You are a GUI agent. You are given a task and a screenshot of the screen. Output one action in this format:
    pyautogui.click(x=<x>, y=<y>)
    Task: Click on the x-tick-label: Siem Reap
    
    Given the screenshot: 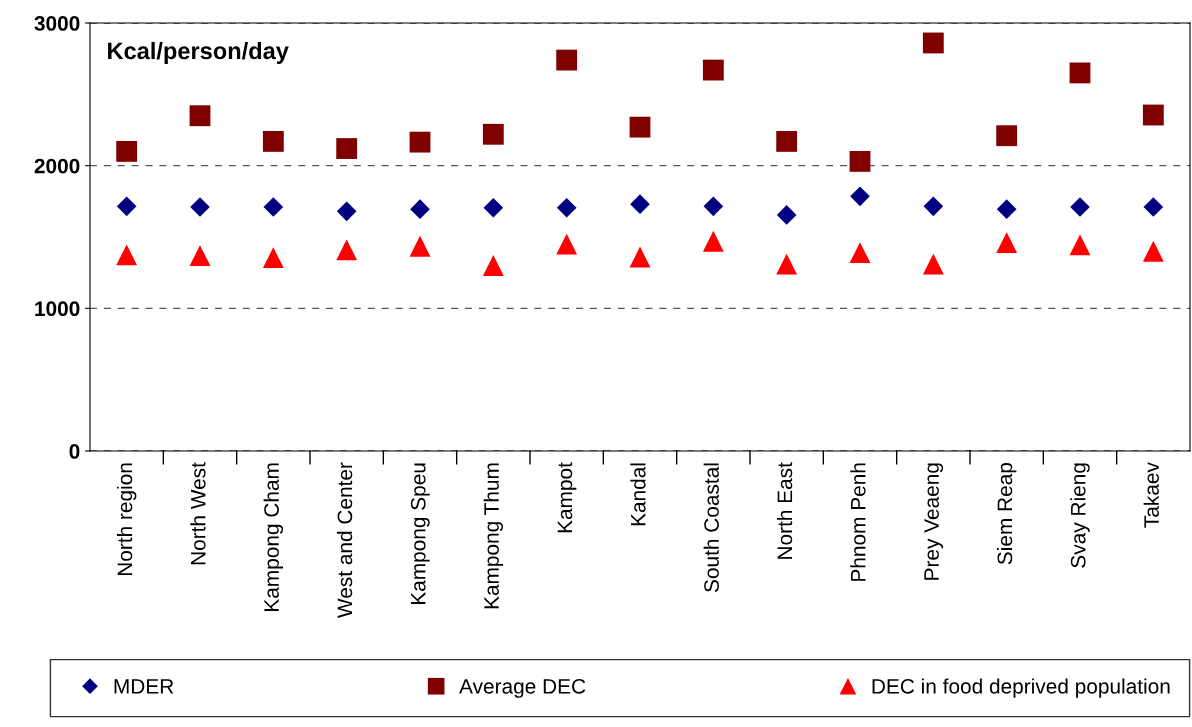 What is the action you would take?
    pyautogui.click(x=1006, y=513)
    